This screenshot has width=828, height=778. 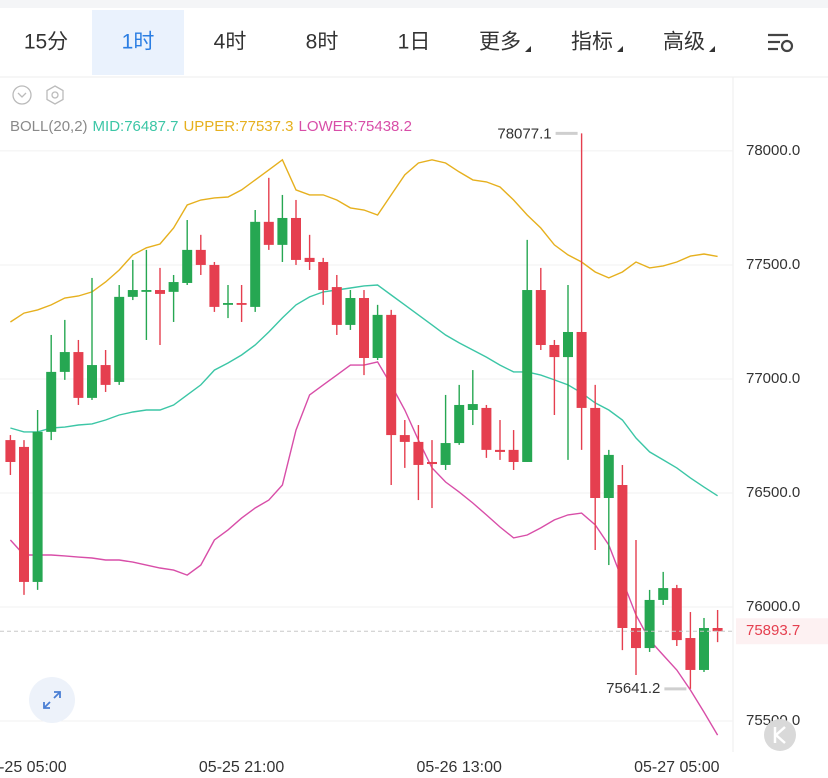 I want to click on collapse-icon, so click(x=22, y=95).